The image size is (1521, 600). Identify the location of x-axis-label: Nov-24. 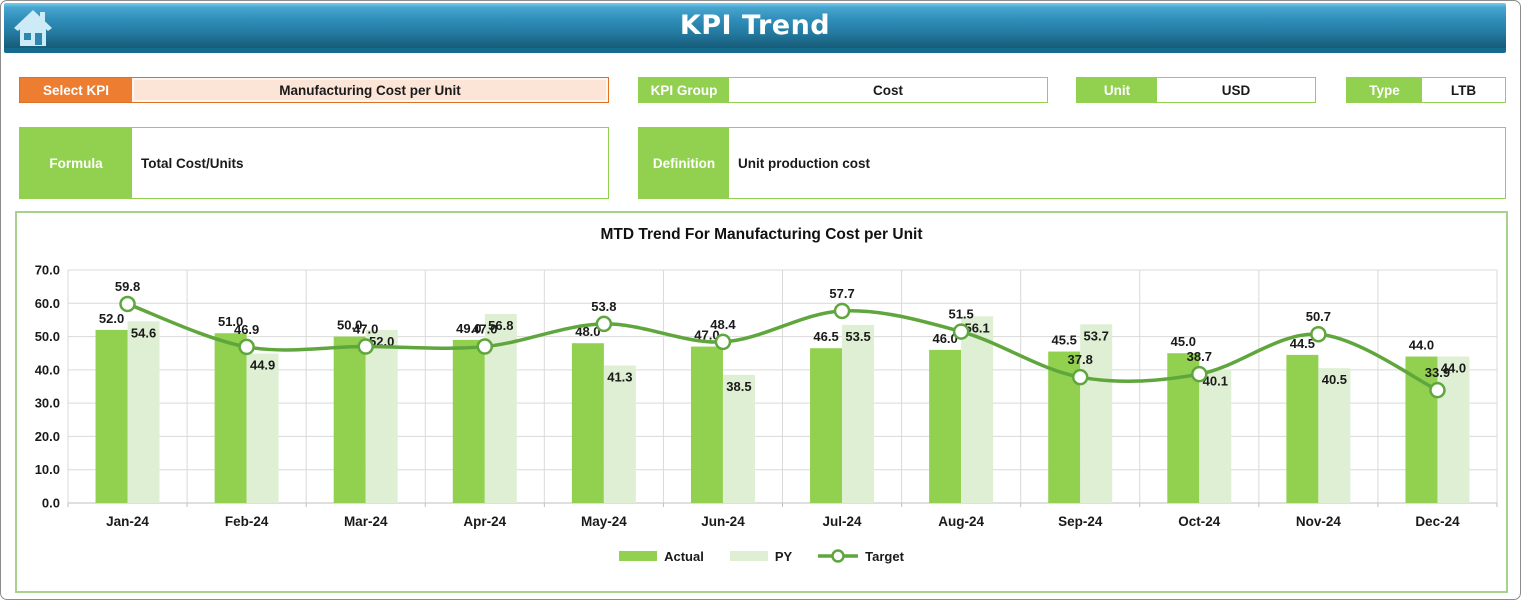
(1319, 521).